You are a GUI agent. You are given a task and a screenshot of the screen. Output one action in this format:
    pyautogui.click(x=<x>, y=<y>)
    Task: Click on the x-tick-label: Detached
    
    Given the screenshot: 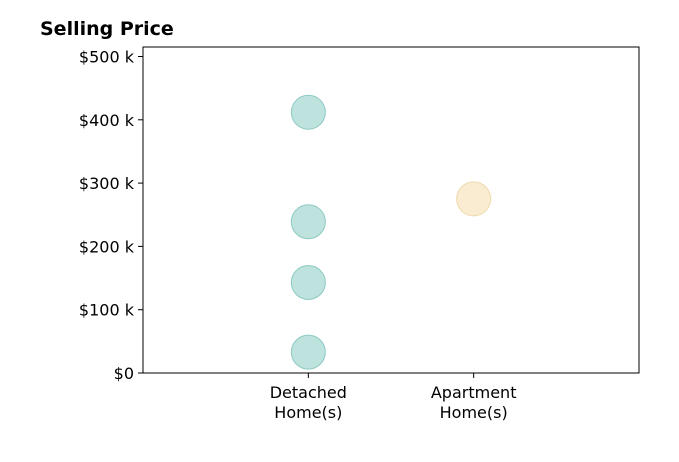 What is the action you would take?
    pyautogui.click(x=308, y=392)
    